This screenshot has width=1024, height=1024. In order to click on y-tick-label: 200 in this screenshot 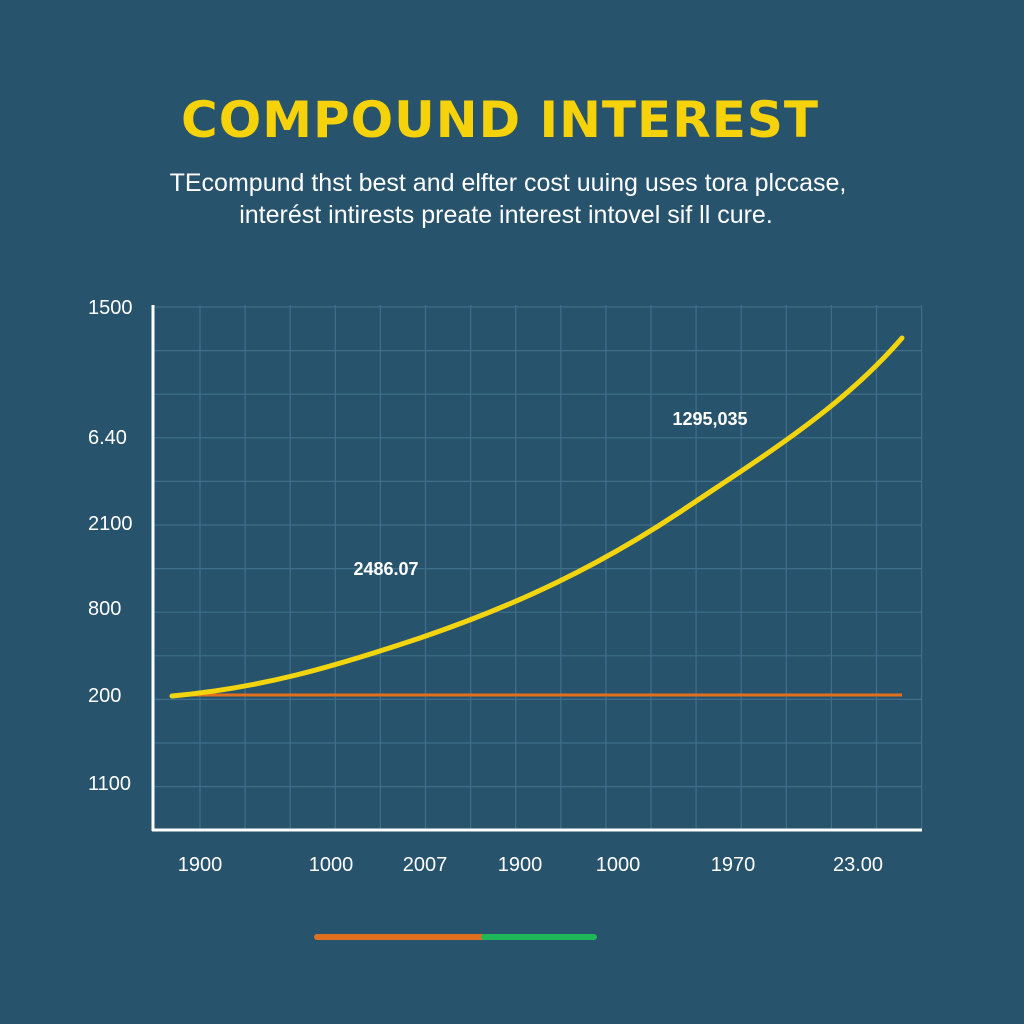, I will do `click(104, 696)`.